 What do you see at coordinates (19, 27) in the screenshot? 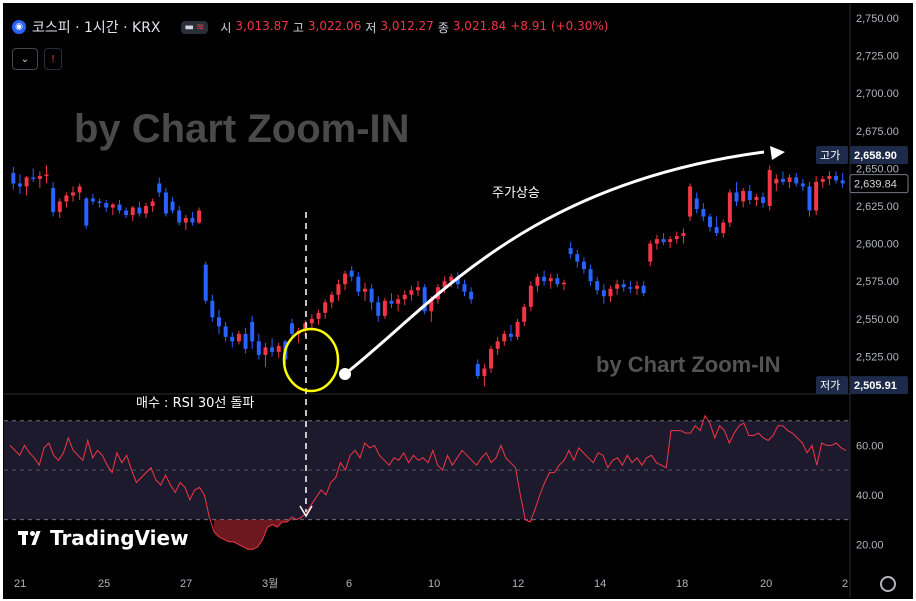
I see `symbol-icon: ◉` at bounding box center [19, 27].